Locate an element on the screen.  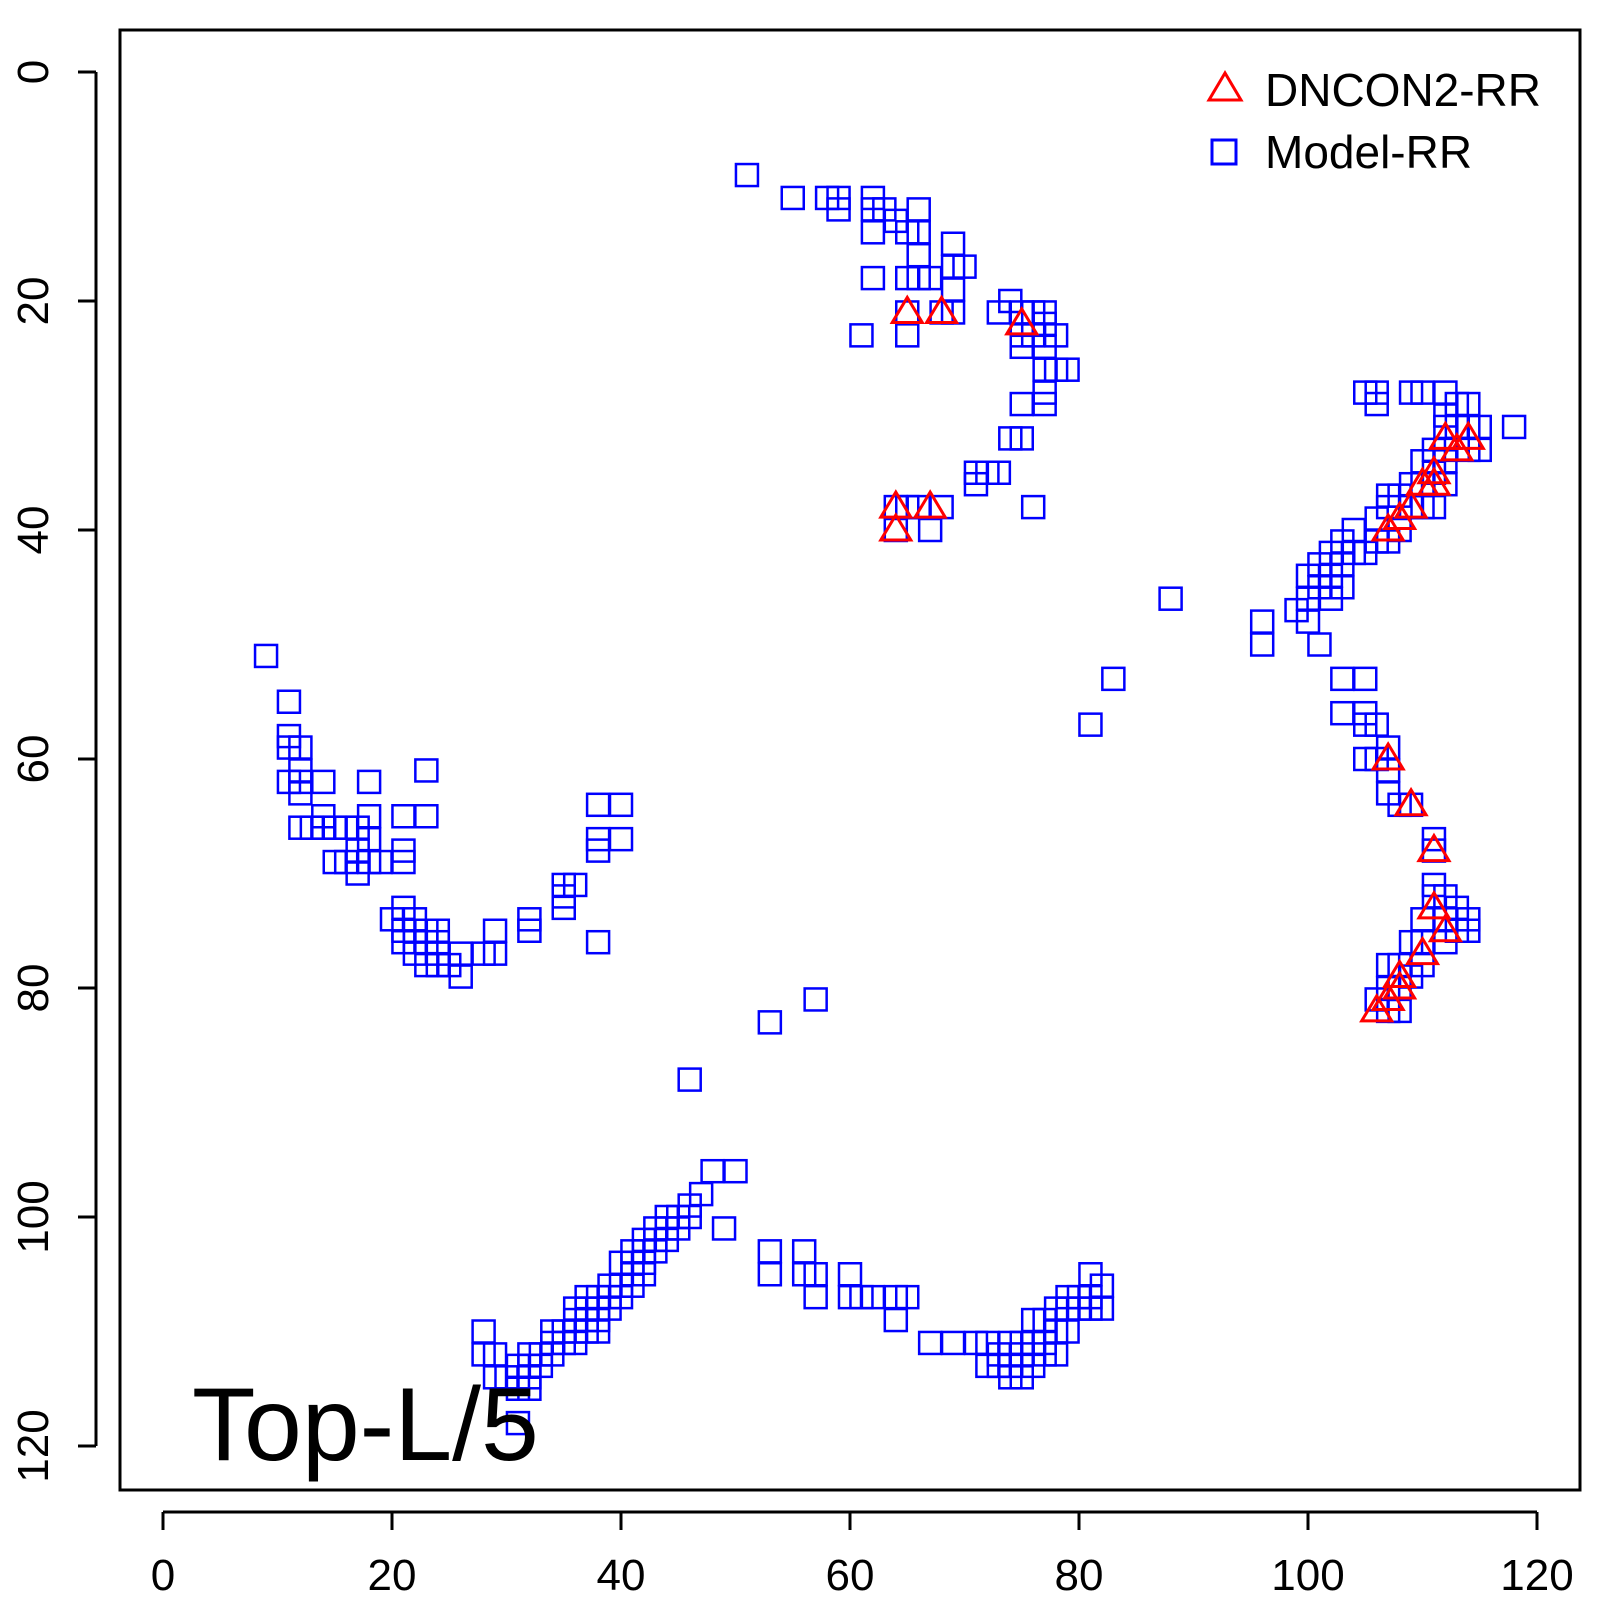
y-tick-label: 100 is located at coordinates (33, 1216).